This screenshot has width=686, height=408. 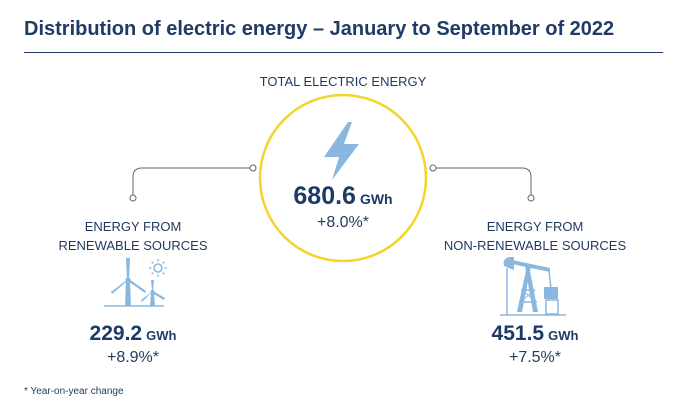 I want to click on non-renewable-value-row: 451.5 GWh, so click(x=535, y=334).